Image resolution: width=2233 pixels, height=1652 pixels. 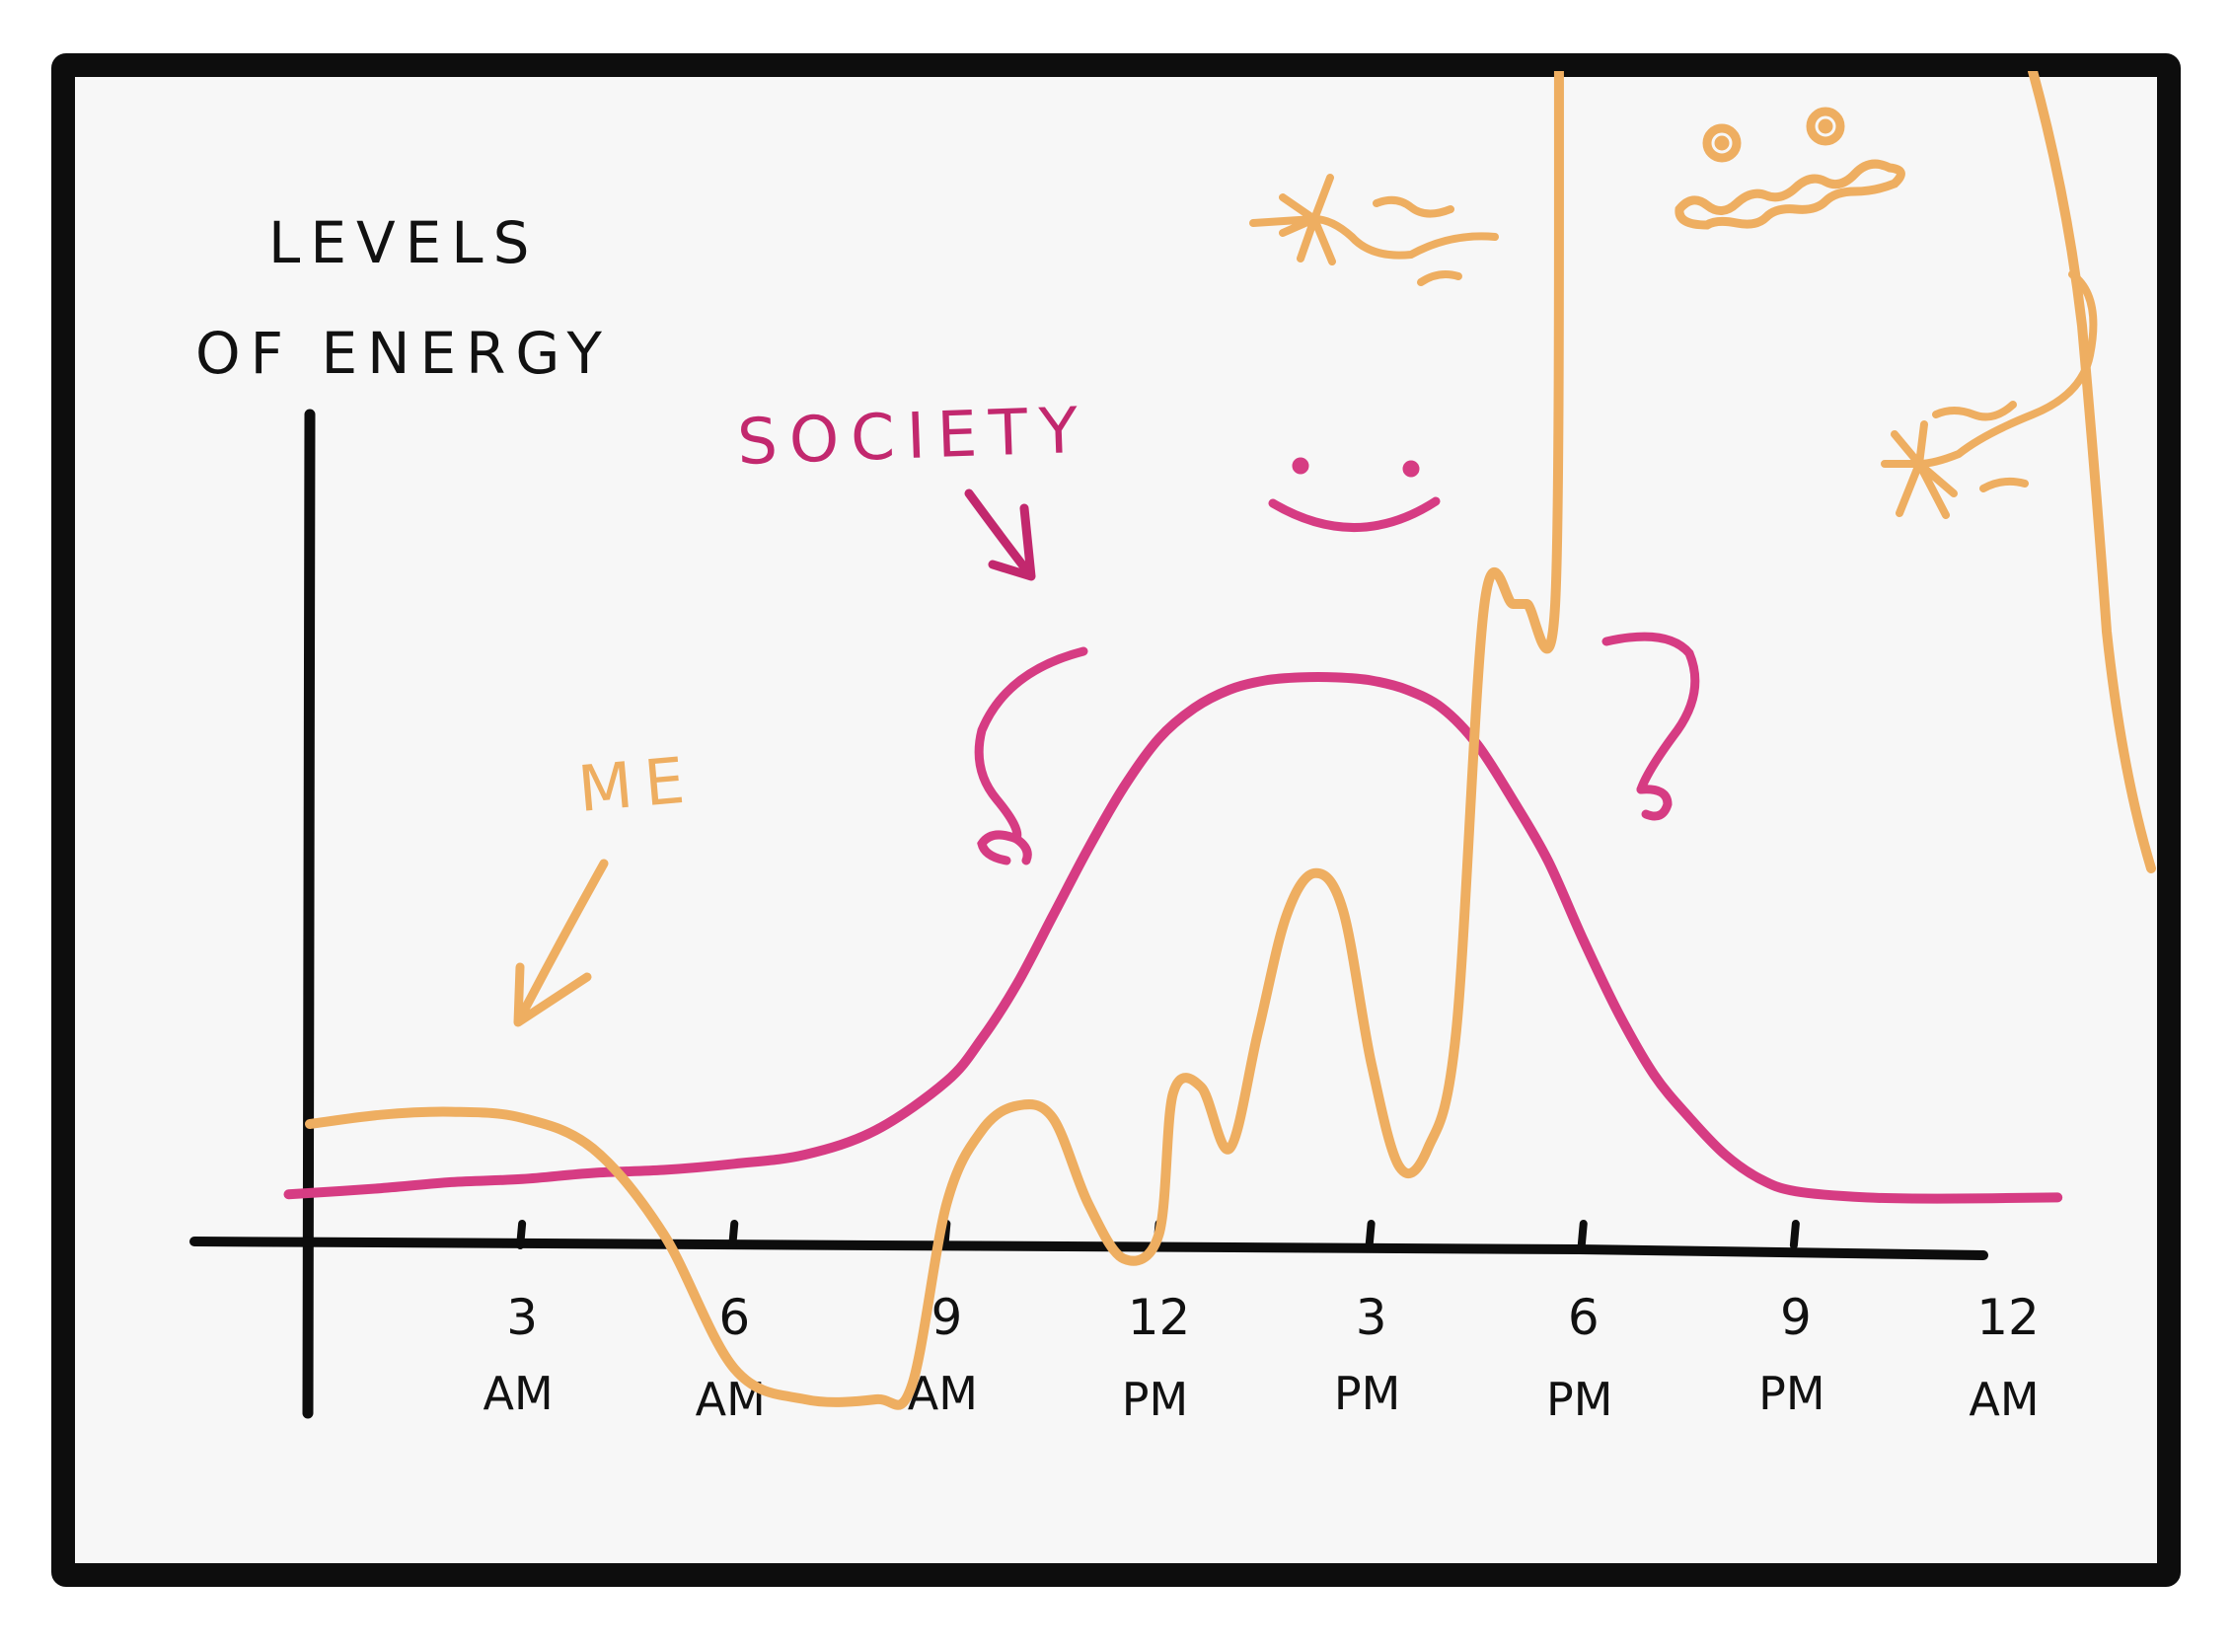 I want to click on society-label: SOCIETY, so click(x=913, y=437).